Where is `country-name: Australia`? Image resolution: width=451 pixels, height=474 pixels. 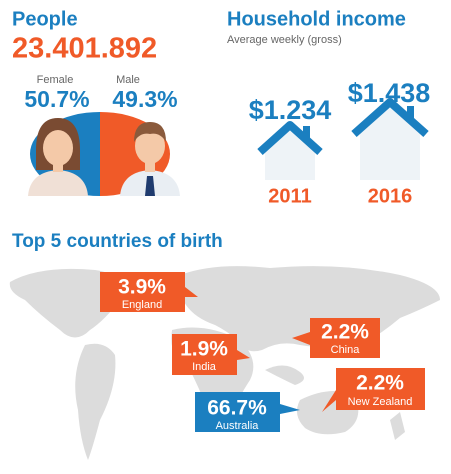
country-name: Australia is located at coordinates (238, 426).